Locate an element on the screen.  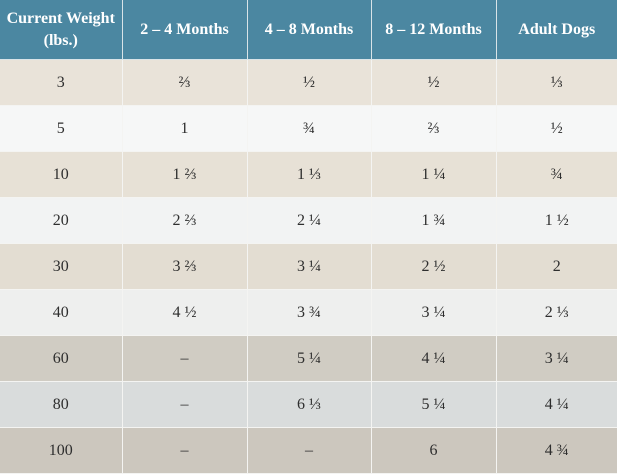
amount-cell: 4 ¾ is located at coordinates (556, 450).